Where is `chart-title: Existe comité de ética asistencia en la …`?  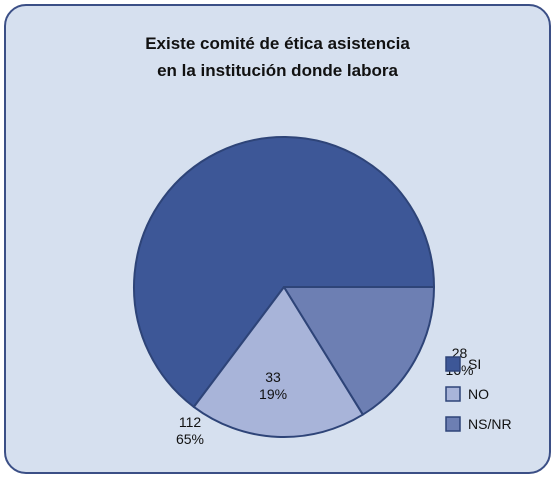
chart-title: Existe comité de ética asistencia en la … is located at coordinates (277, 57).